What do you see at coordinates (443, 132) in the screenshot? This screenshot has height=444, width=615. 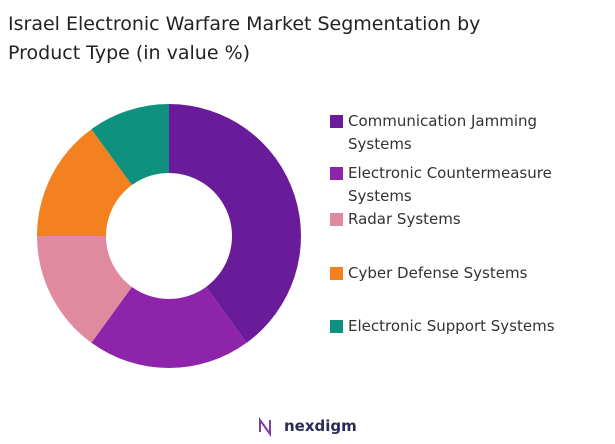 I see `legend-label: Communication Jamming Systems` at bounding box center [443, 132].